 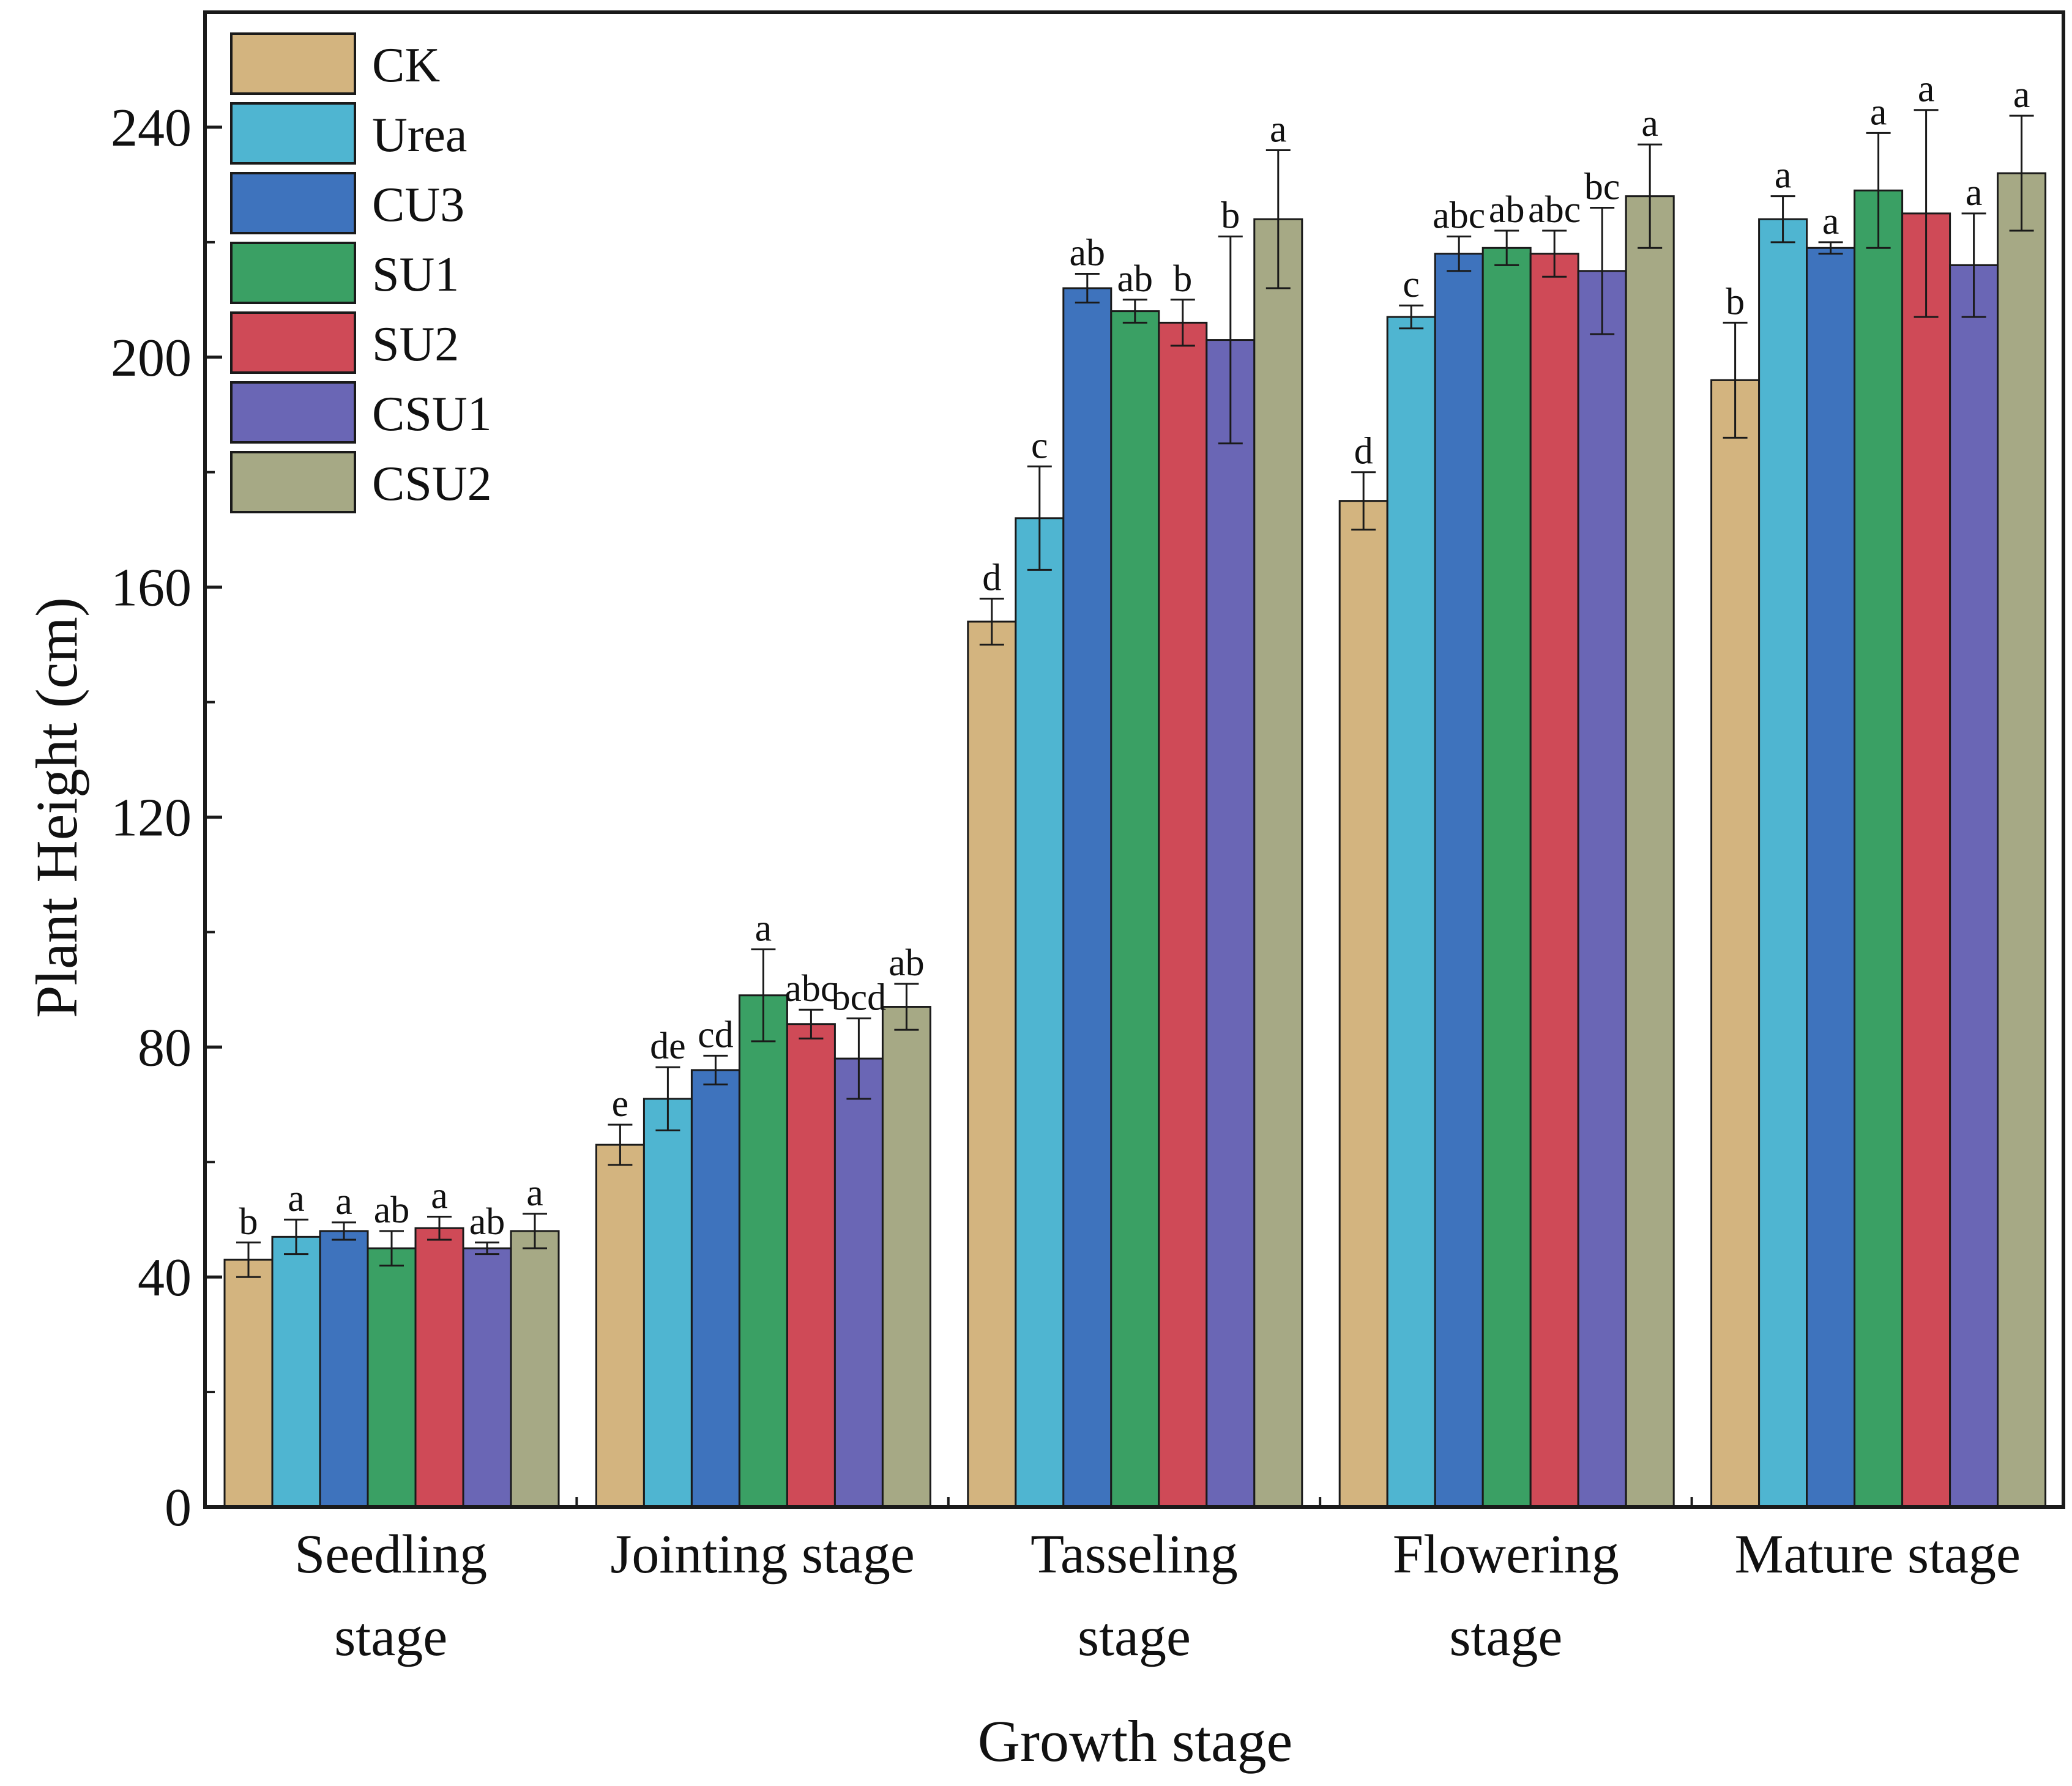 What do you see at coordinates (165, 1278) in the screenshot?
I see `y-tick-label: 40` at bounding box center [165, 1278].